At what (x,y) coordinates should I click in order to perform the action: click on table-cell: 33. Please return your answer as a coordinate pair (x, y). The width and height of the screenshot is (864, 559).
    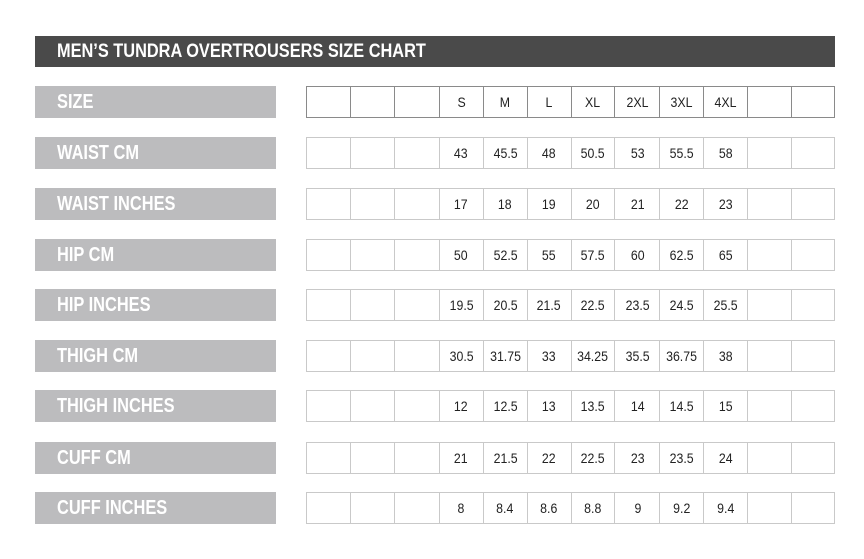
    Looking at the image, I should click on (550, 356).